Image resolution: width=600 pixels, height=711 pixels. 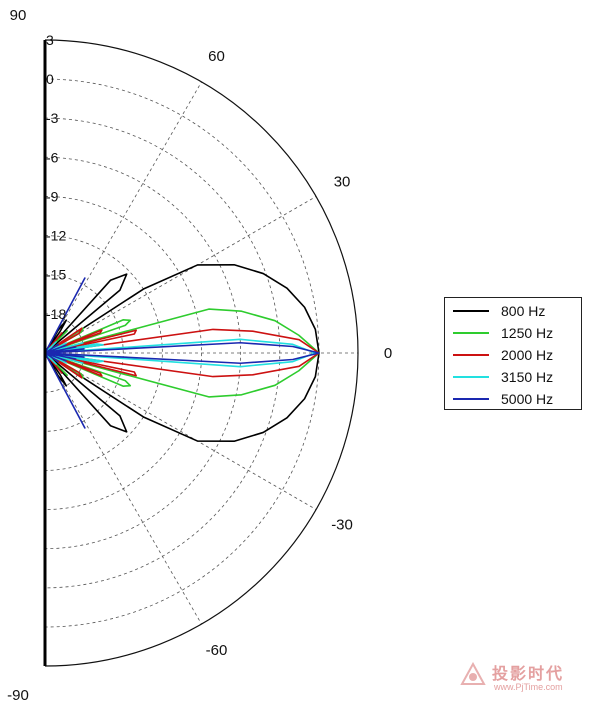 What do you see at coordinates (56, 275) in the screenshot?
I see `radial-tick-label: -15` at bounding box center [56, 275].